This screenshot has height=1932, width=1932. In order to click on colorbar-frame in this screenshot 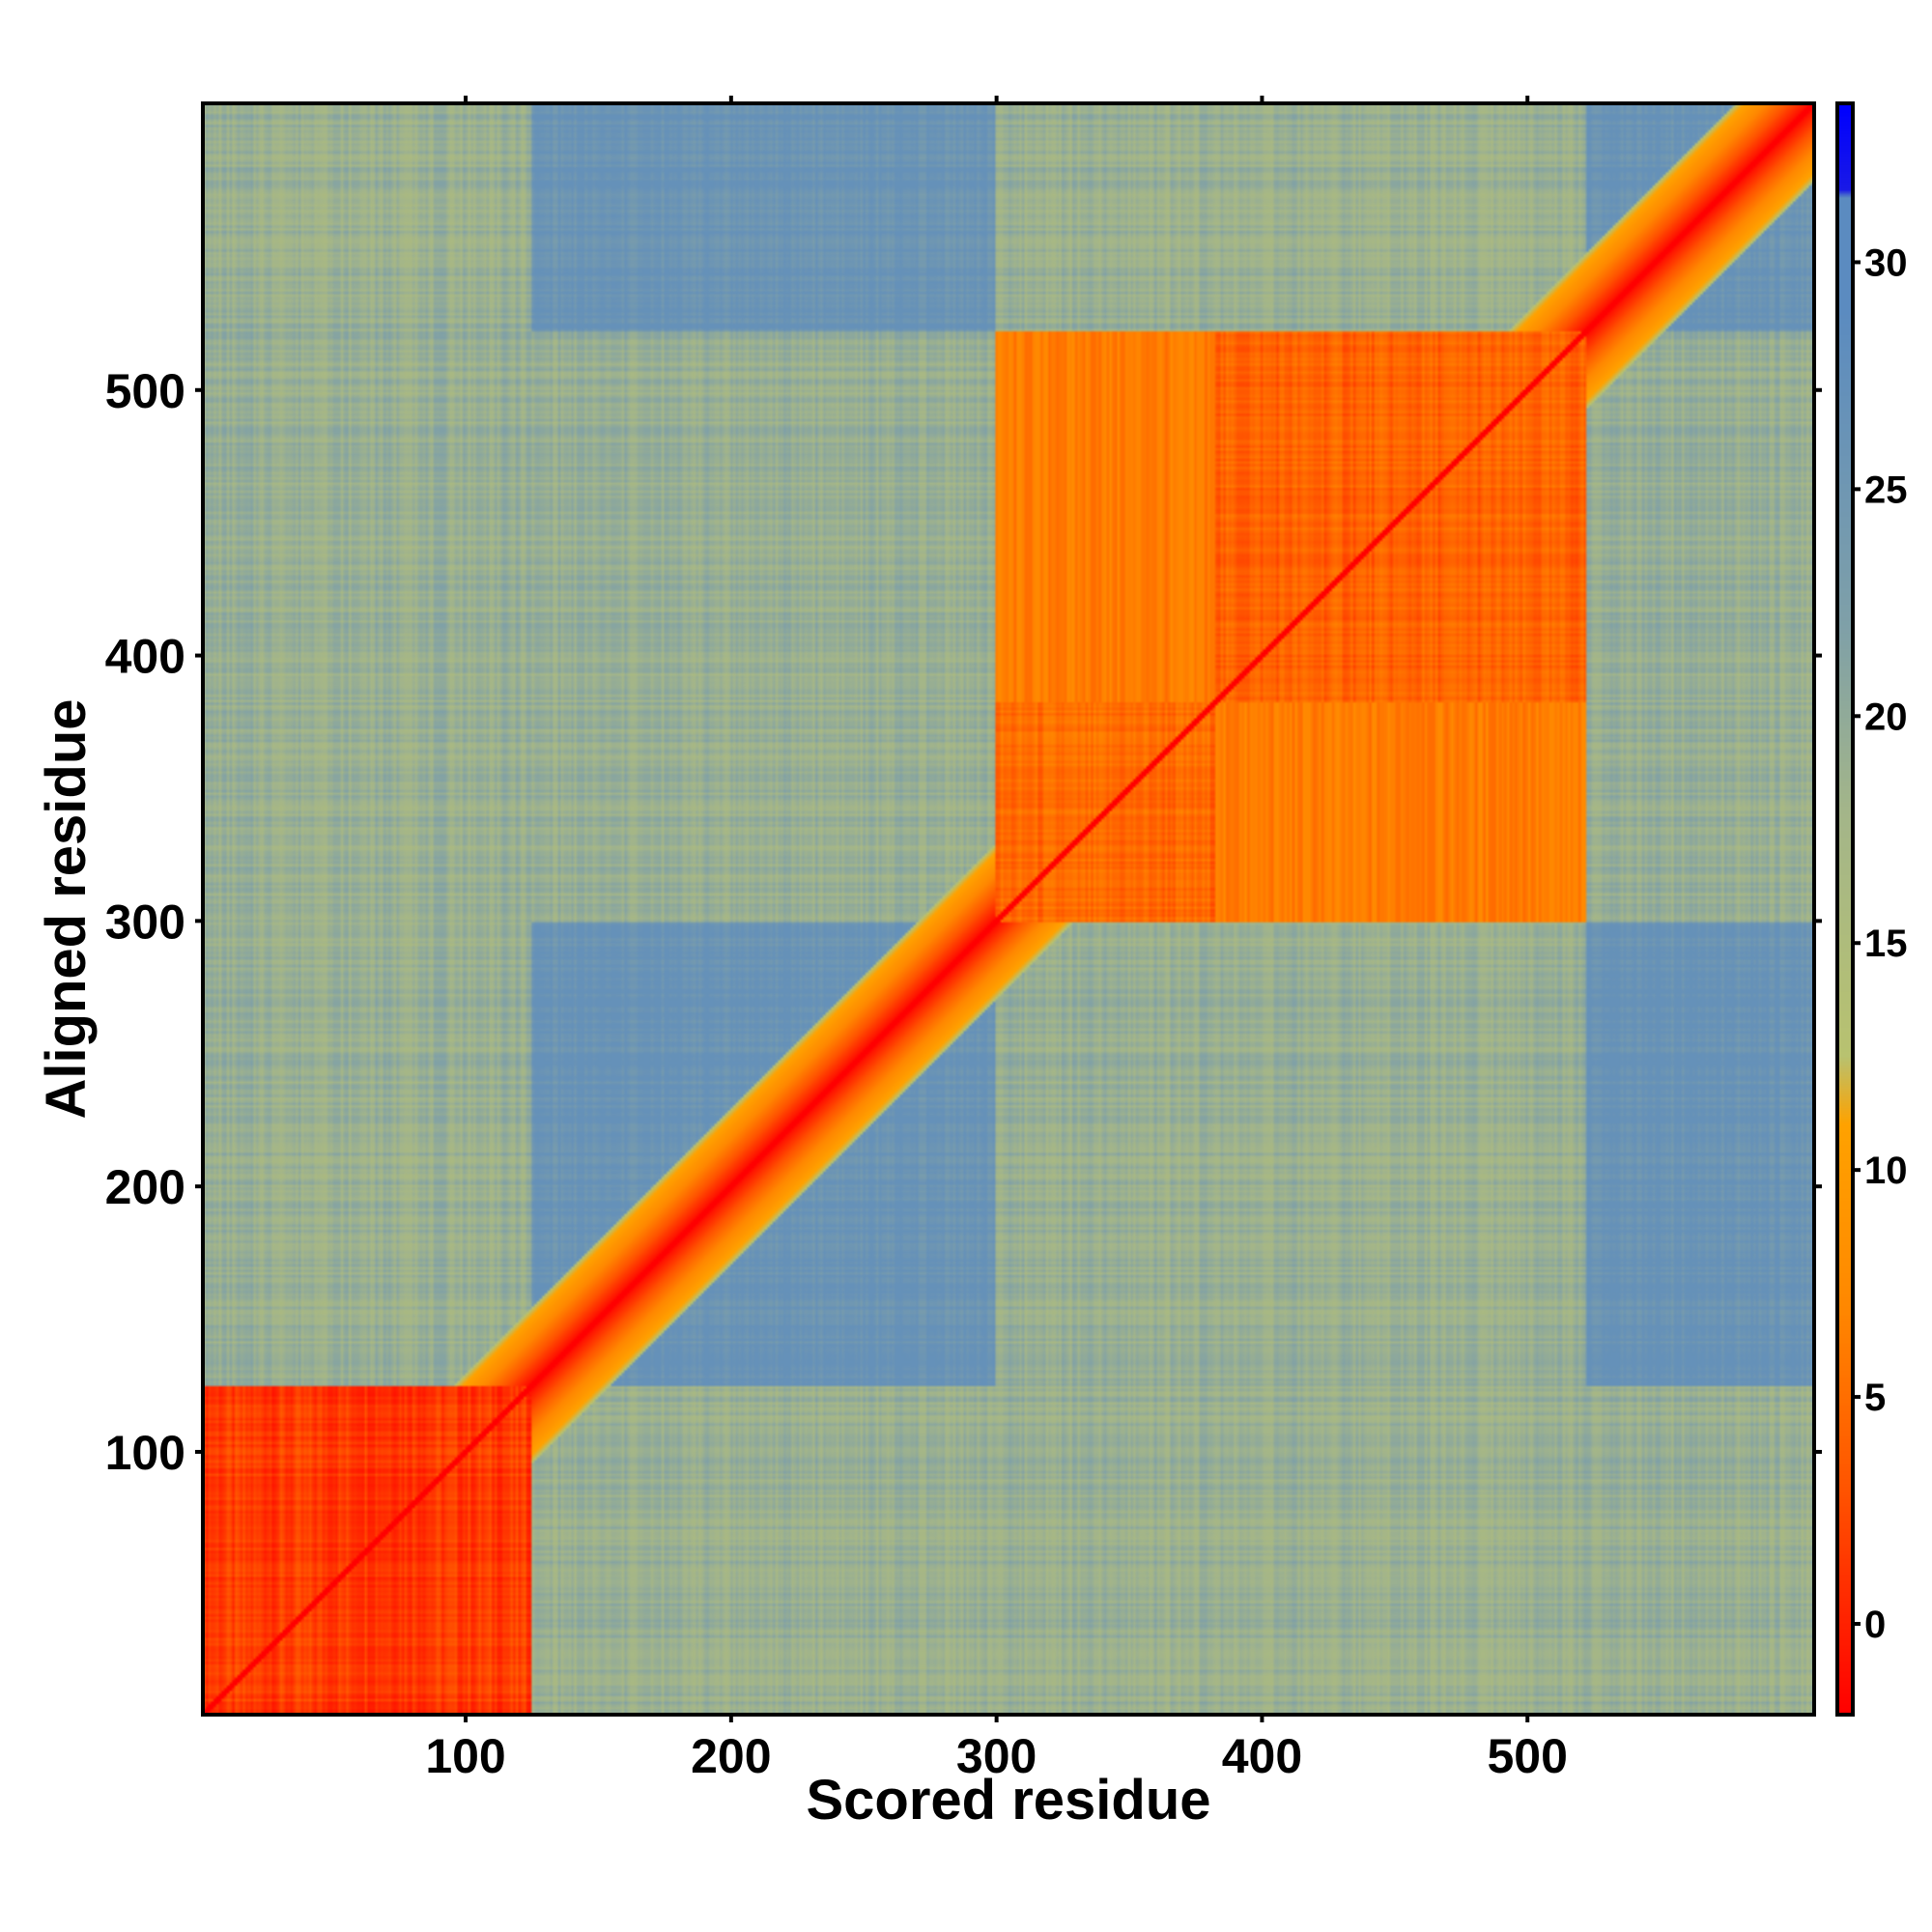, I will do `click(1845, 909)`.